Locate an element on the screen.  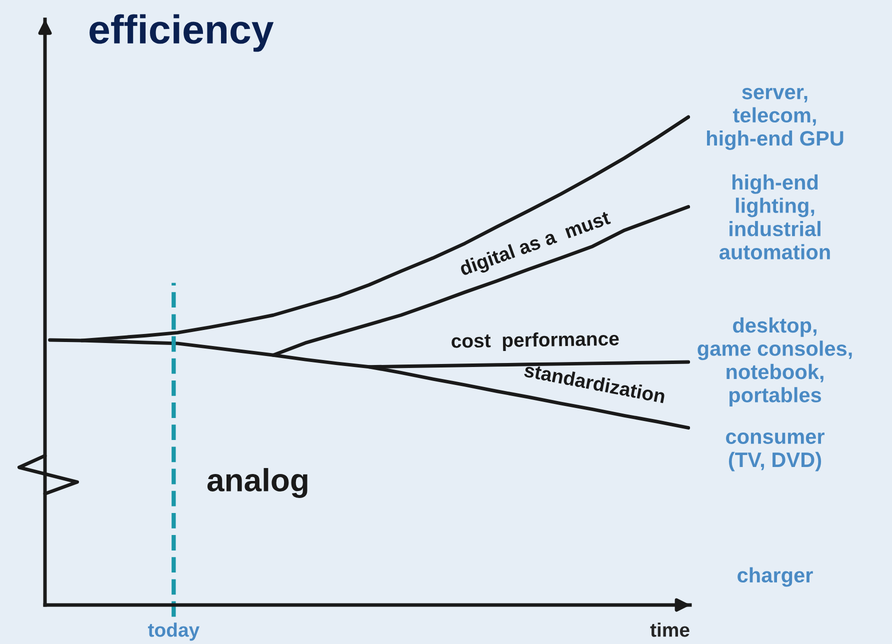
series-label: consumer (TV, DVD) is located at coordinates (775, 452).